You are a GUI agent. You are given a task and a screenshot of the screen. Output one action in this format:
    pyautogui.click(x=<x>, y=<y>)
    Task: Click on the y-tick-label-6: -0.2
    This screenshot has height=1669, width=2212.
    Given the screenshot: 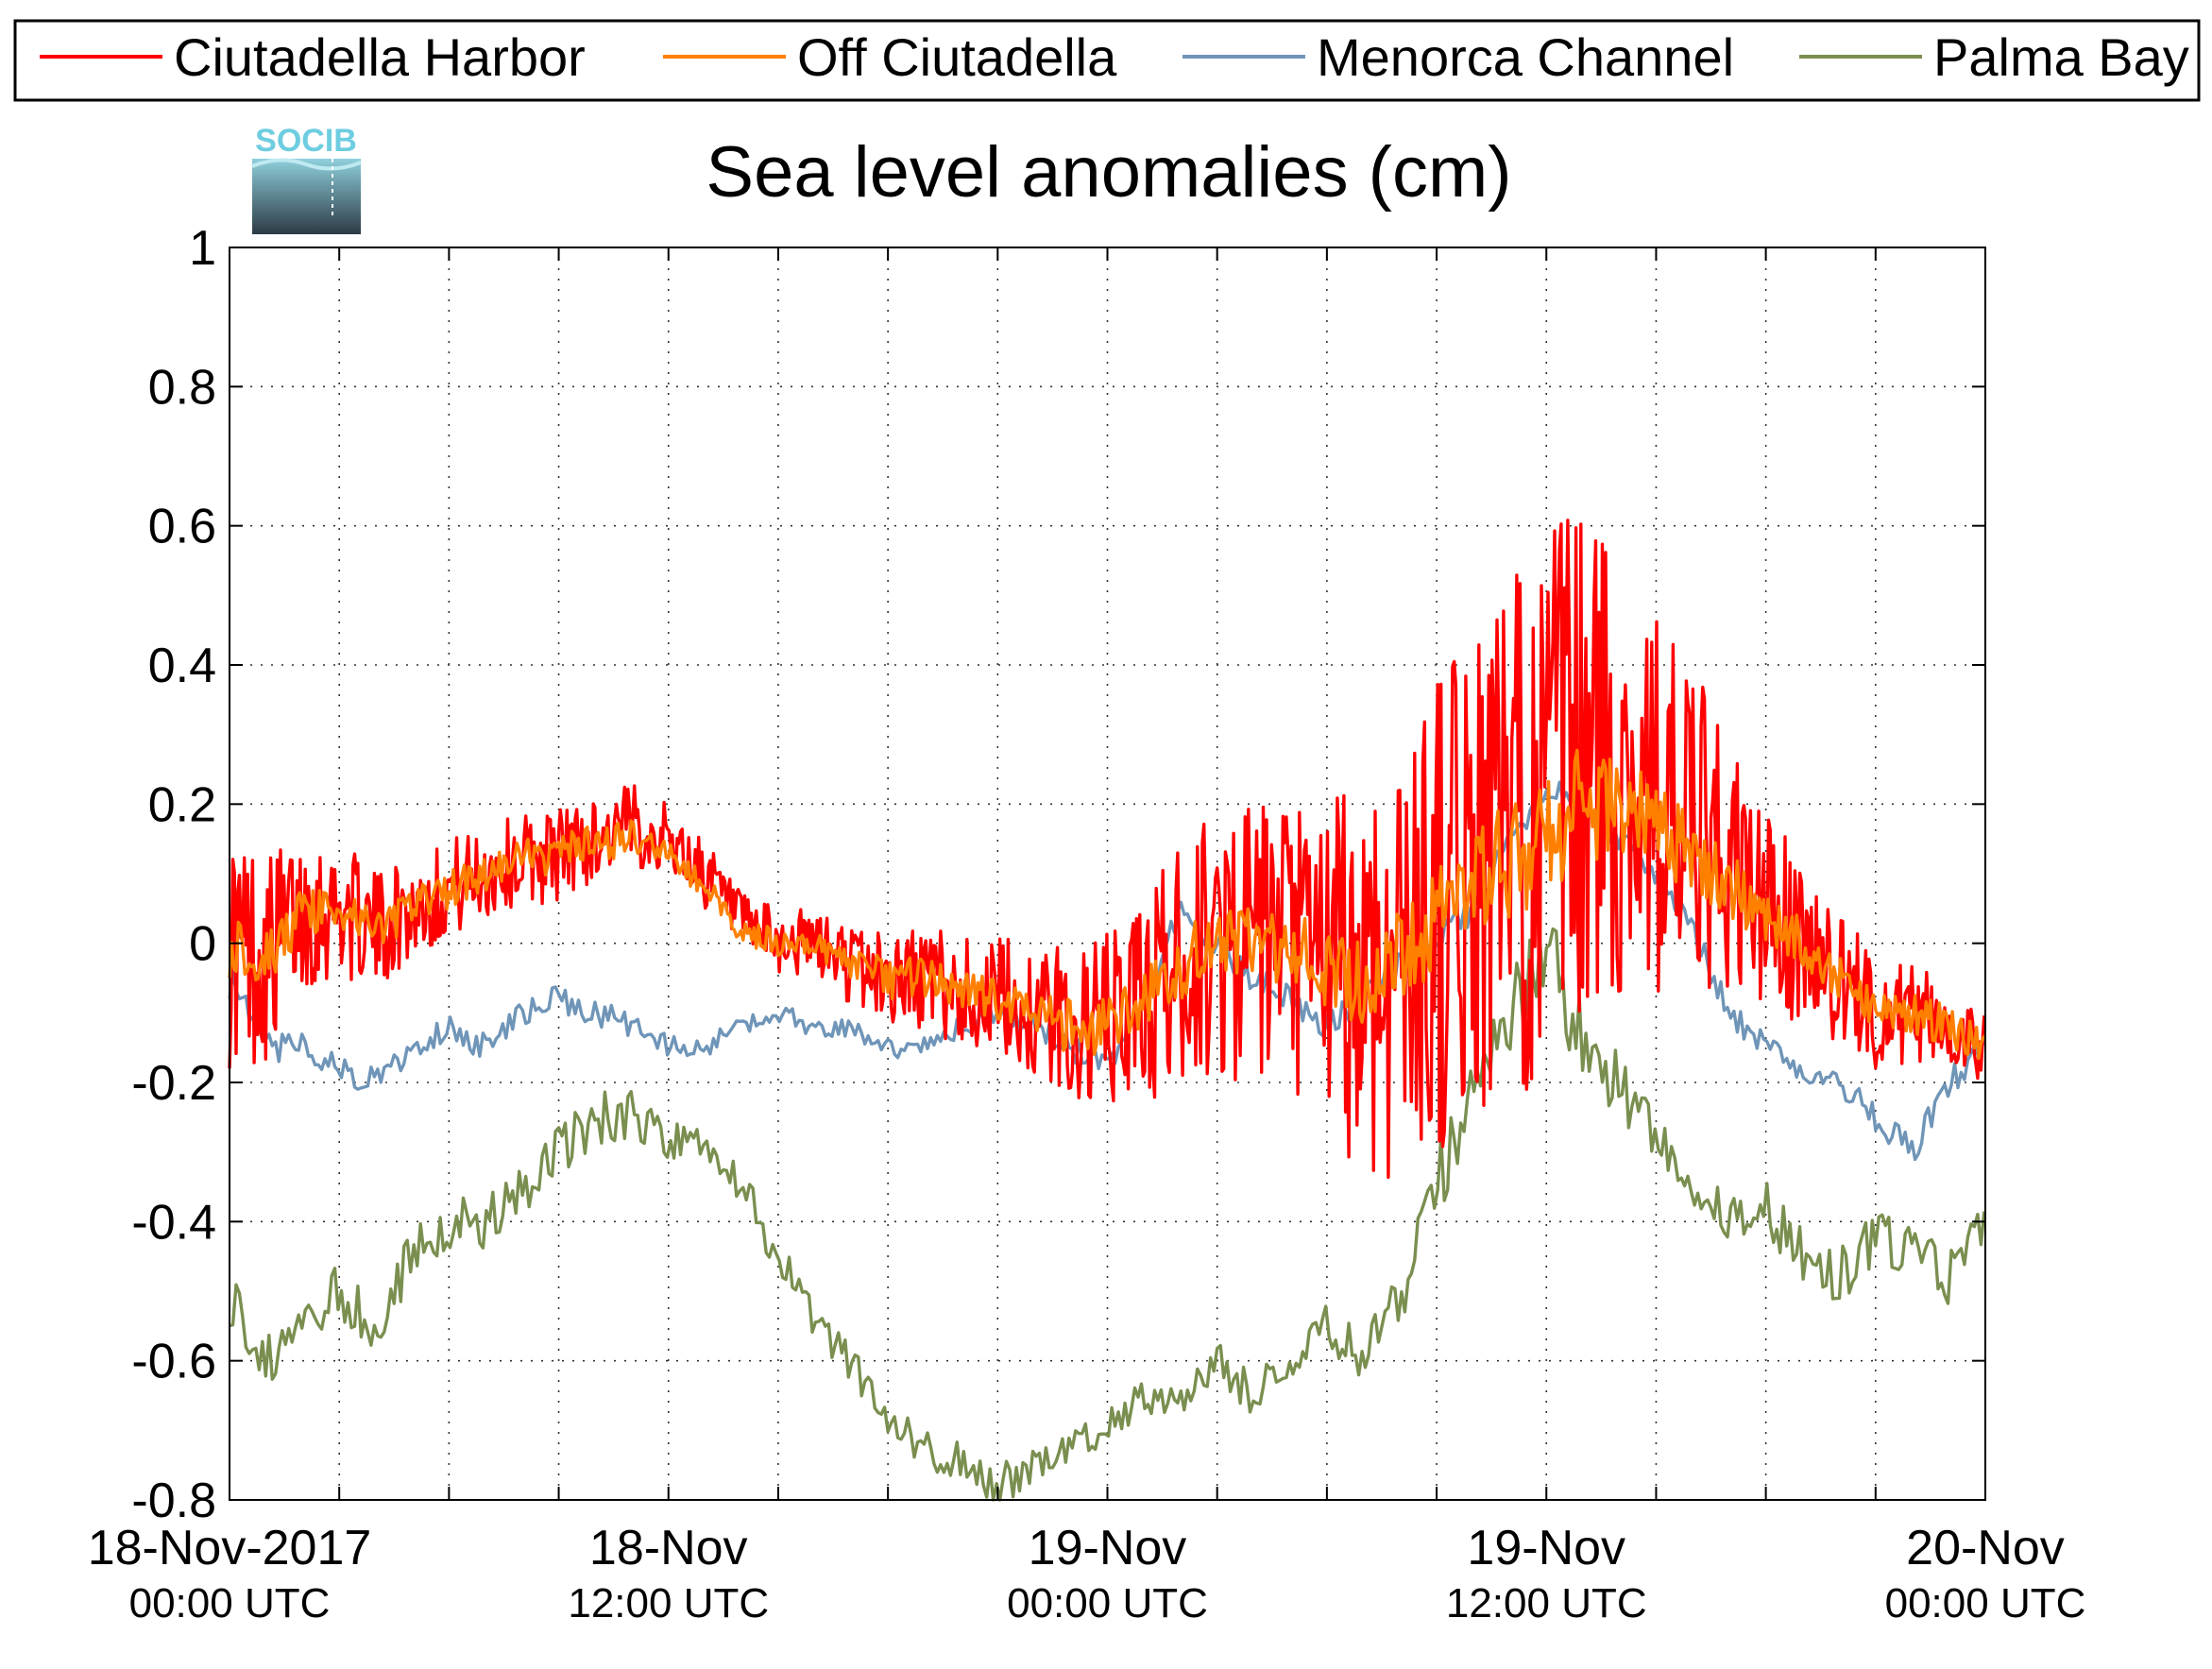 What is the action you would take?
    pyautogui.click(x=173, y=1083)
    